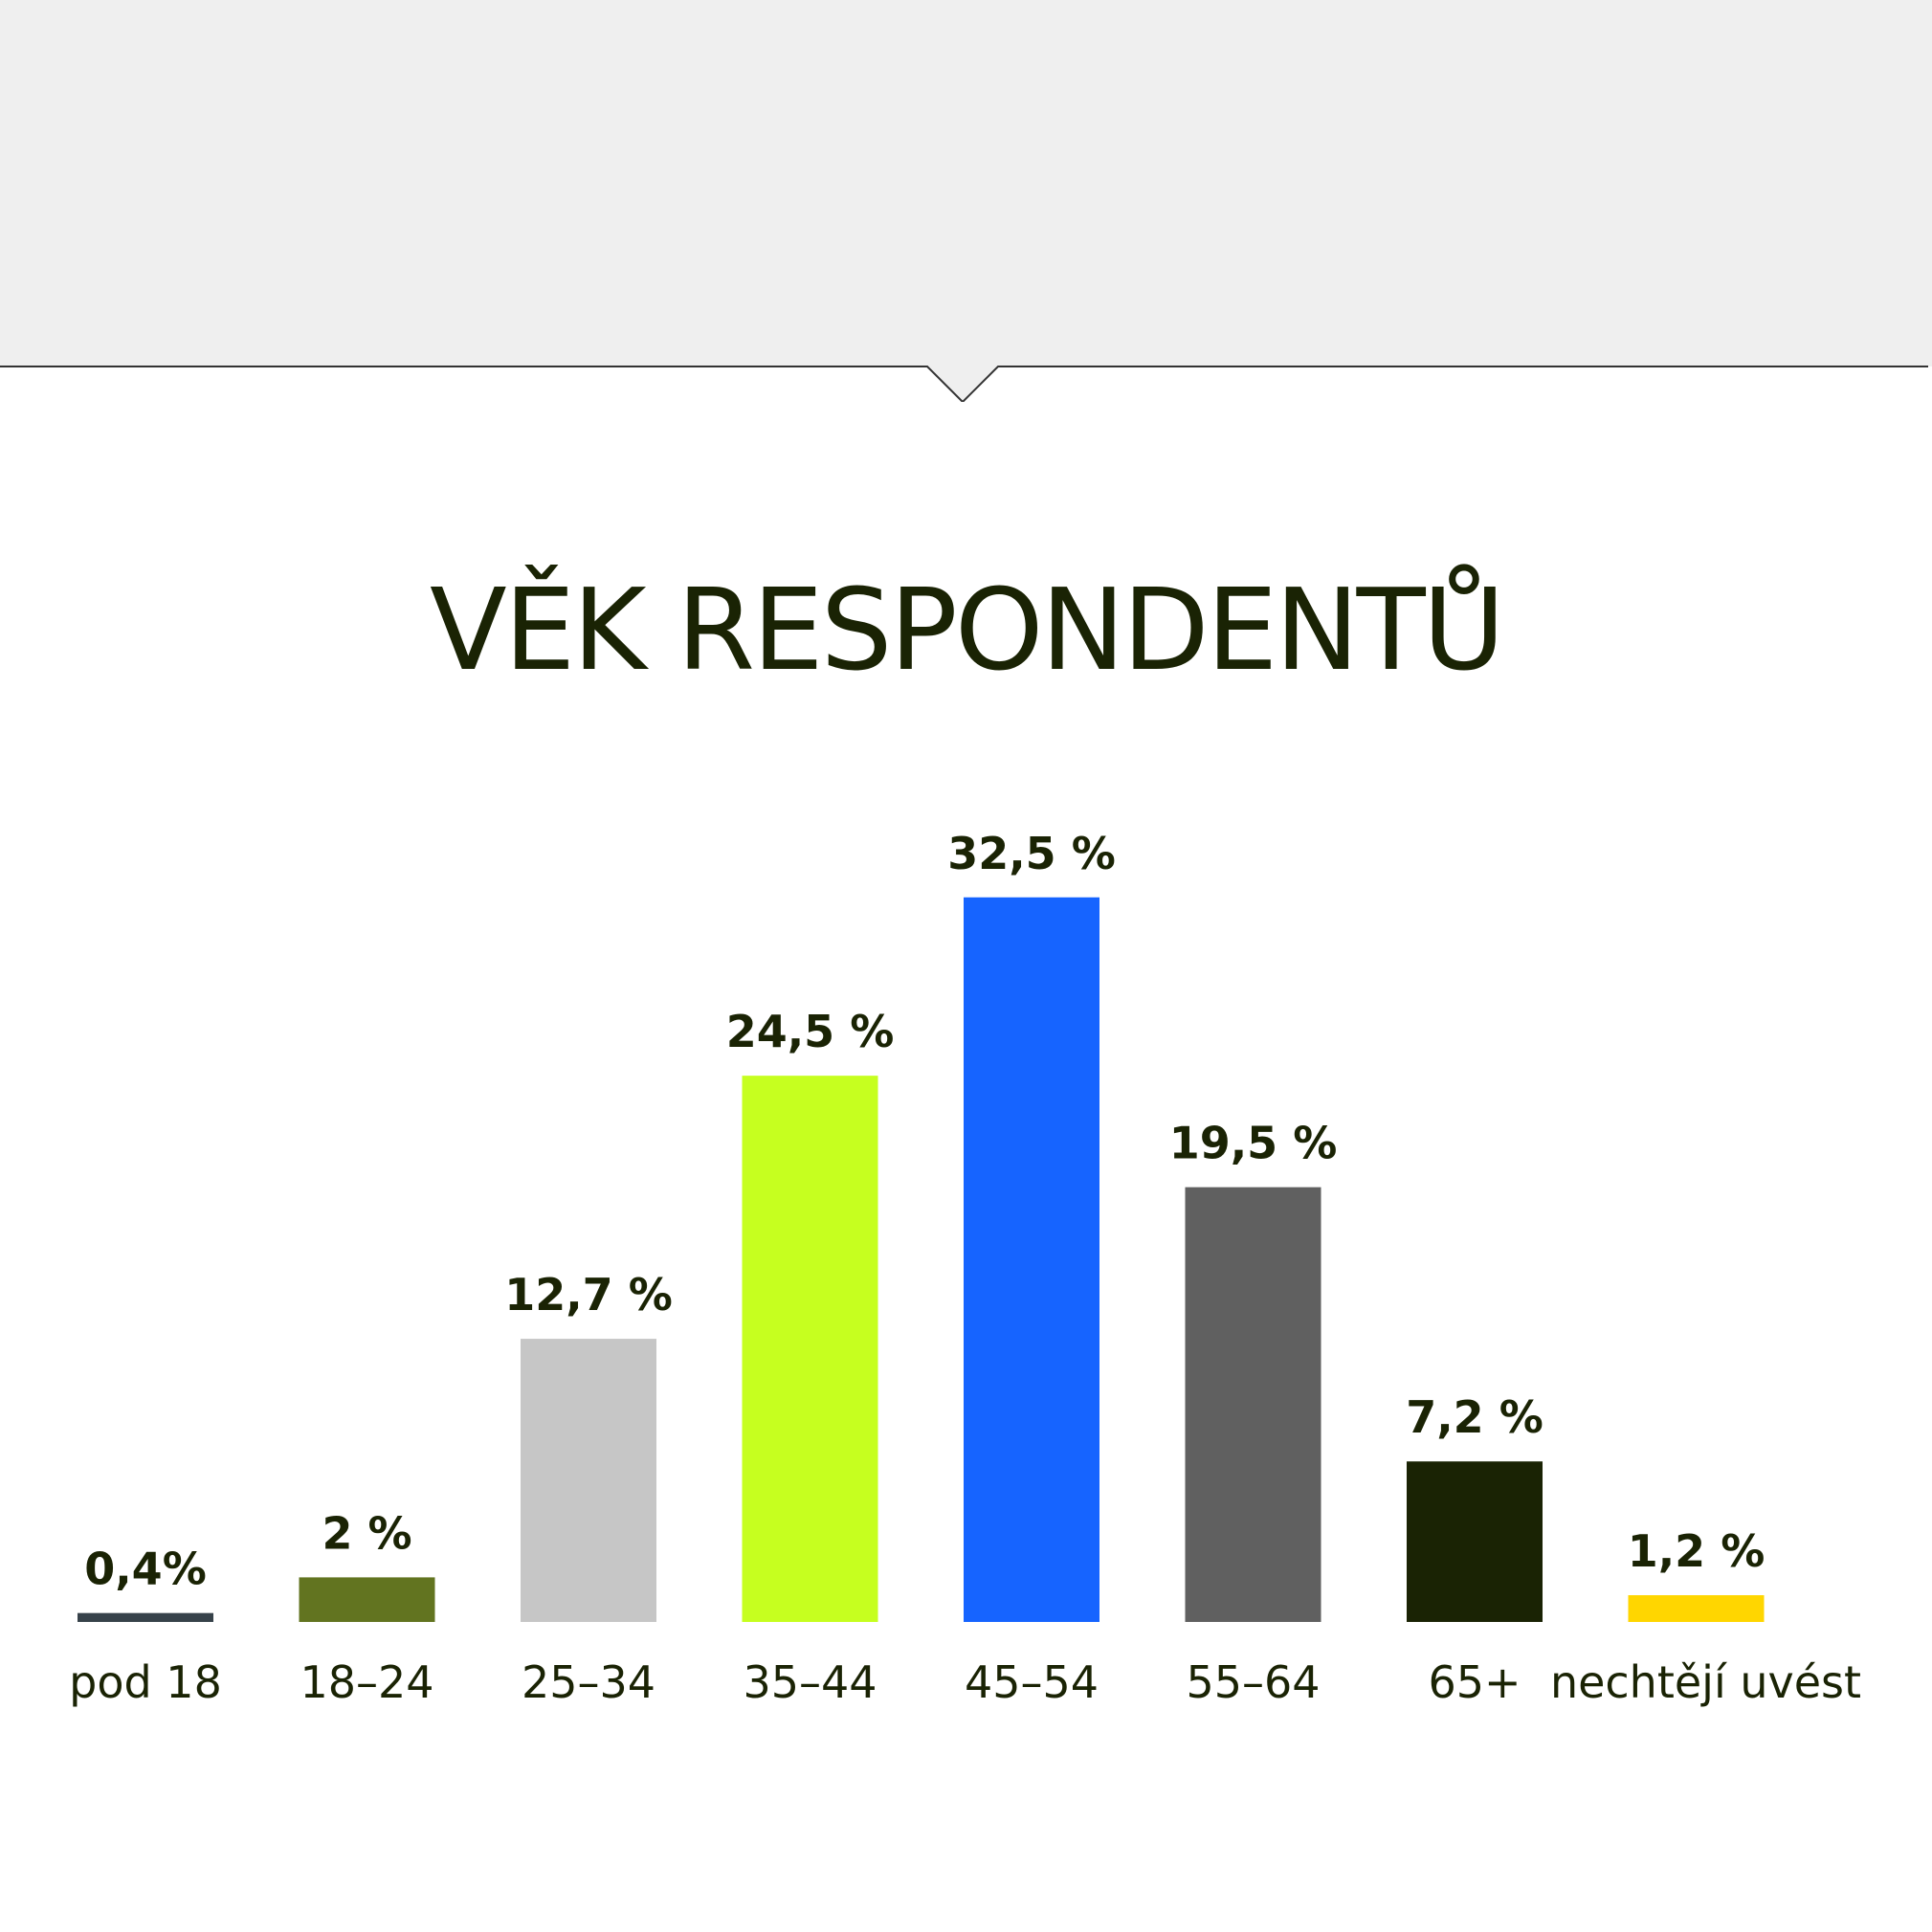 The height and width of the screenshot is (1932, 1932). Describe the element at coordinates (1032, 1682) in the screenshot. I see `category-label-5: 45–54` at that location.